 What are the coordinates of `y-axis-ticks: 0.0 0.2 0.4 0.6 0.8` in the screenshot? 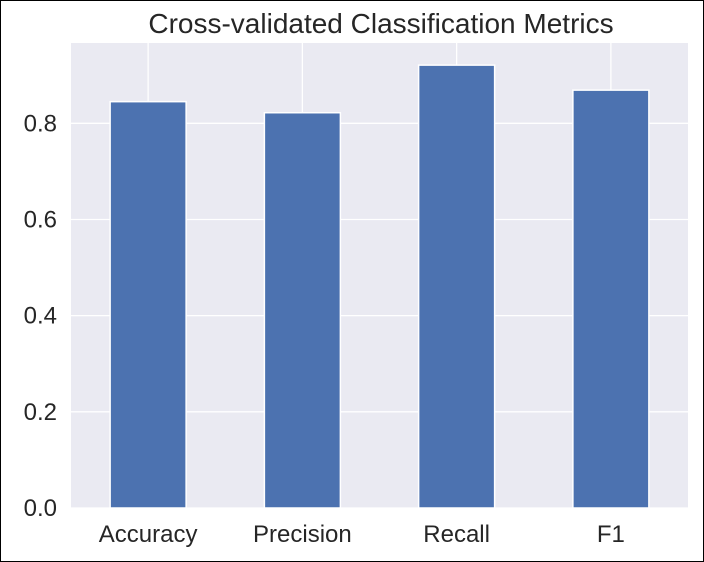 It's located at (40, 316).